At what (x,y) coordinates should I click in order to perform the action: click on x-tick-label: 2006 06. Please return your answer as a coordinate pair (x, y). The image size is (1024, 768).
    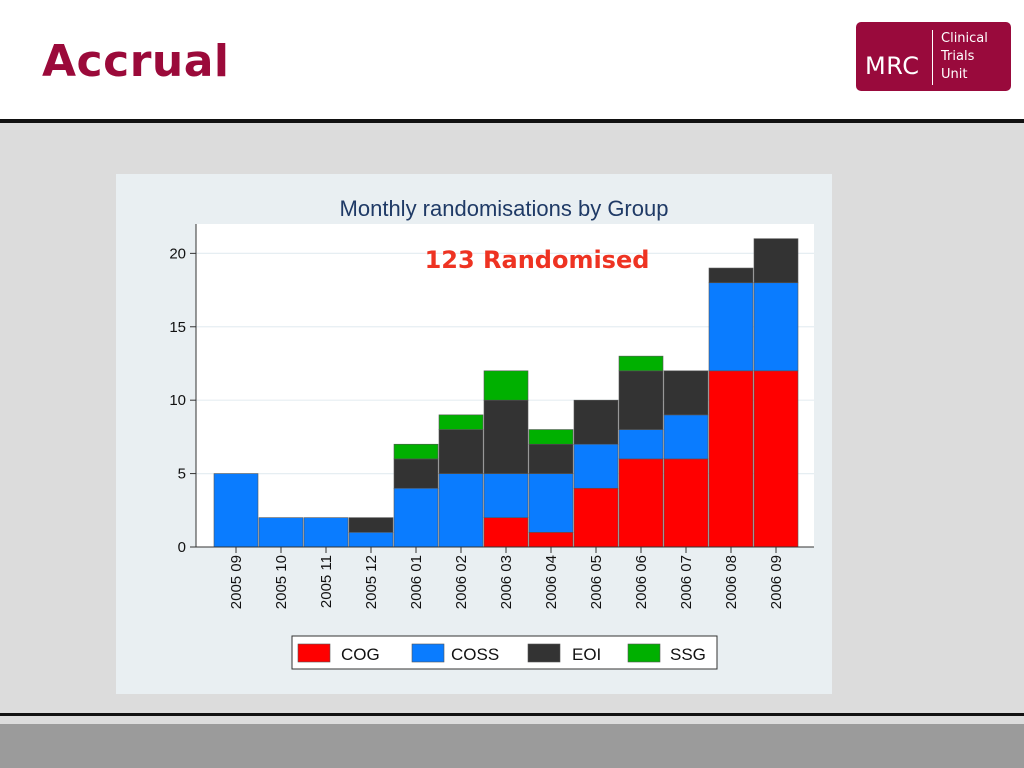
    Looking at the image, I should click on (641, 582).